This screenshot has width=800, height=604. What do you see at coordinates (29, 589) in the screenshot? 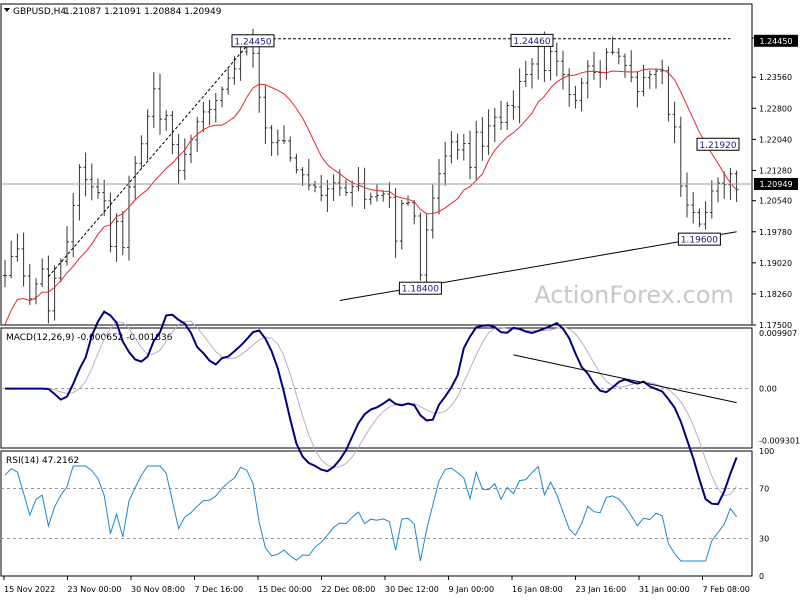
I see `time-axis-label: 15 Nov 2022` at bounding box center [29, 589].